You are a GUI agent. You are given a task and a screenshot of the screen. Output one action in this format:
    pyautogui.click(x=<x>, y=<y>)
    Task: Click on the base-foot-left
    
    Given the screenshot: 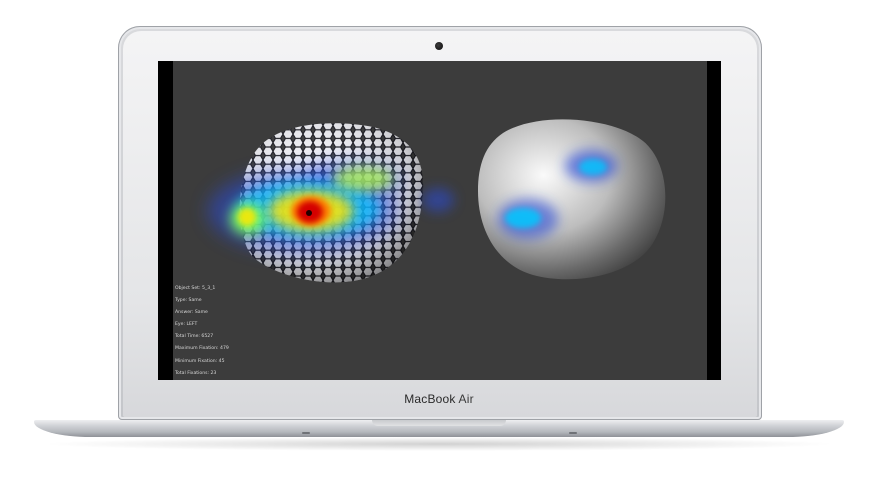 What is the action you would take?
    pyautogui.click(x=306, y=433)
    